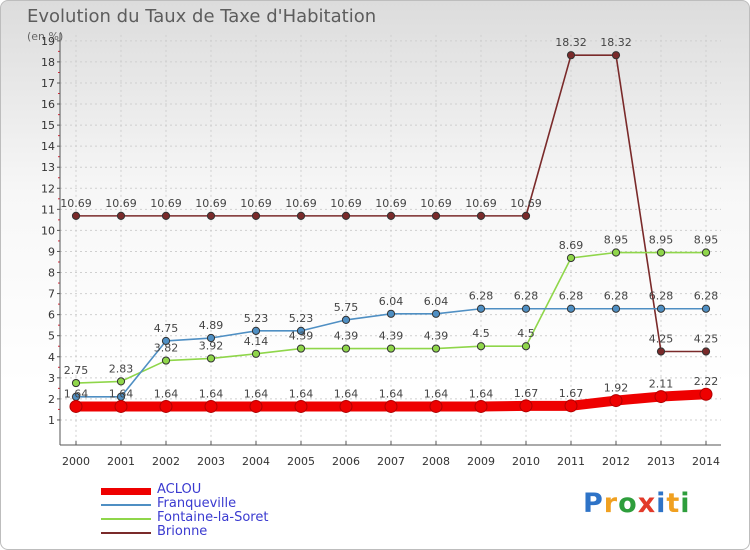  I want to click on data-label: 2.22, so click(706, 381).